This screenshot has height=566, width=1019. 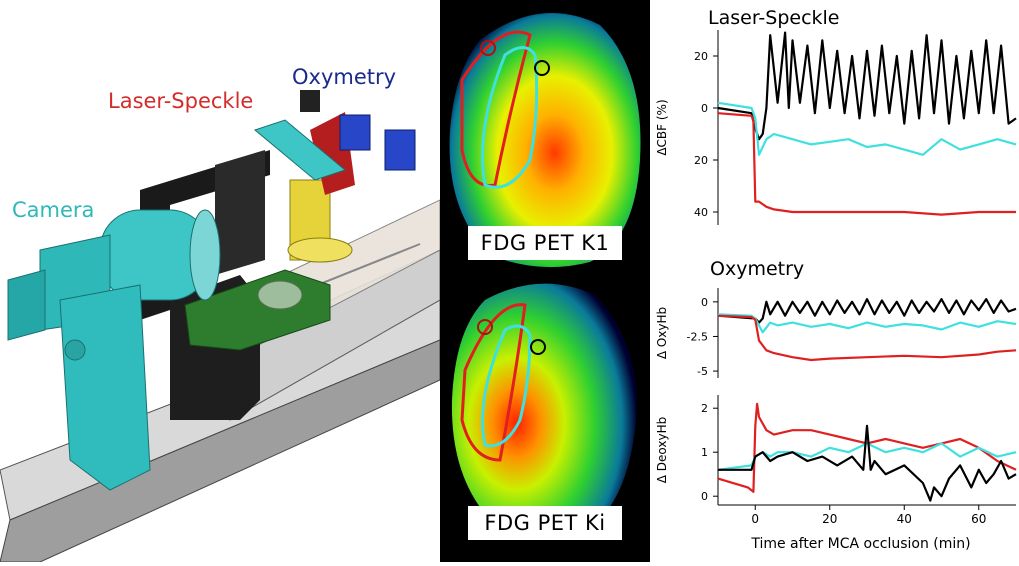 What do you see at coordinates (702, 371) in the screenshot?
I see `y-tick-label: -5` at bounding box center [702, 371].